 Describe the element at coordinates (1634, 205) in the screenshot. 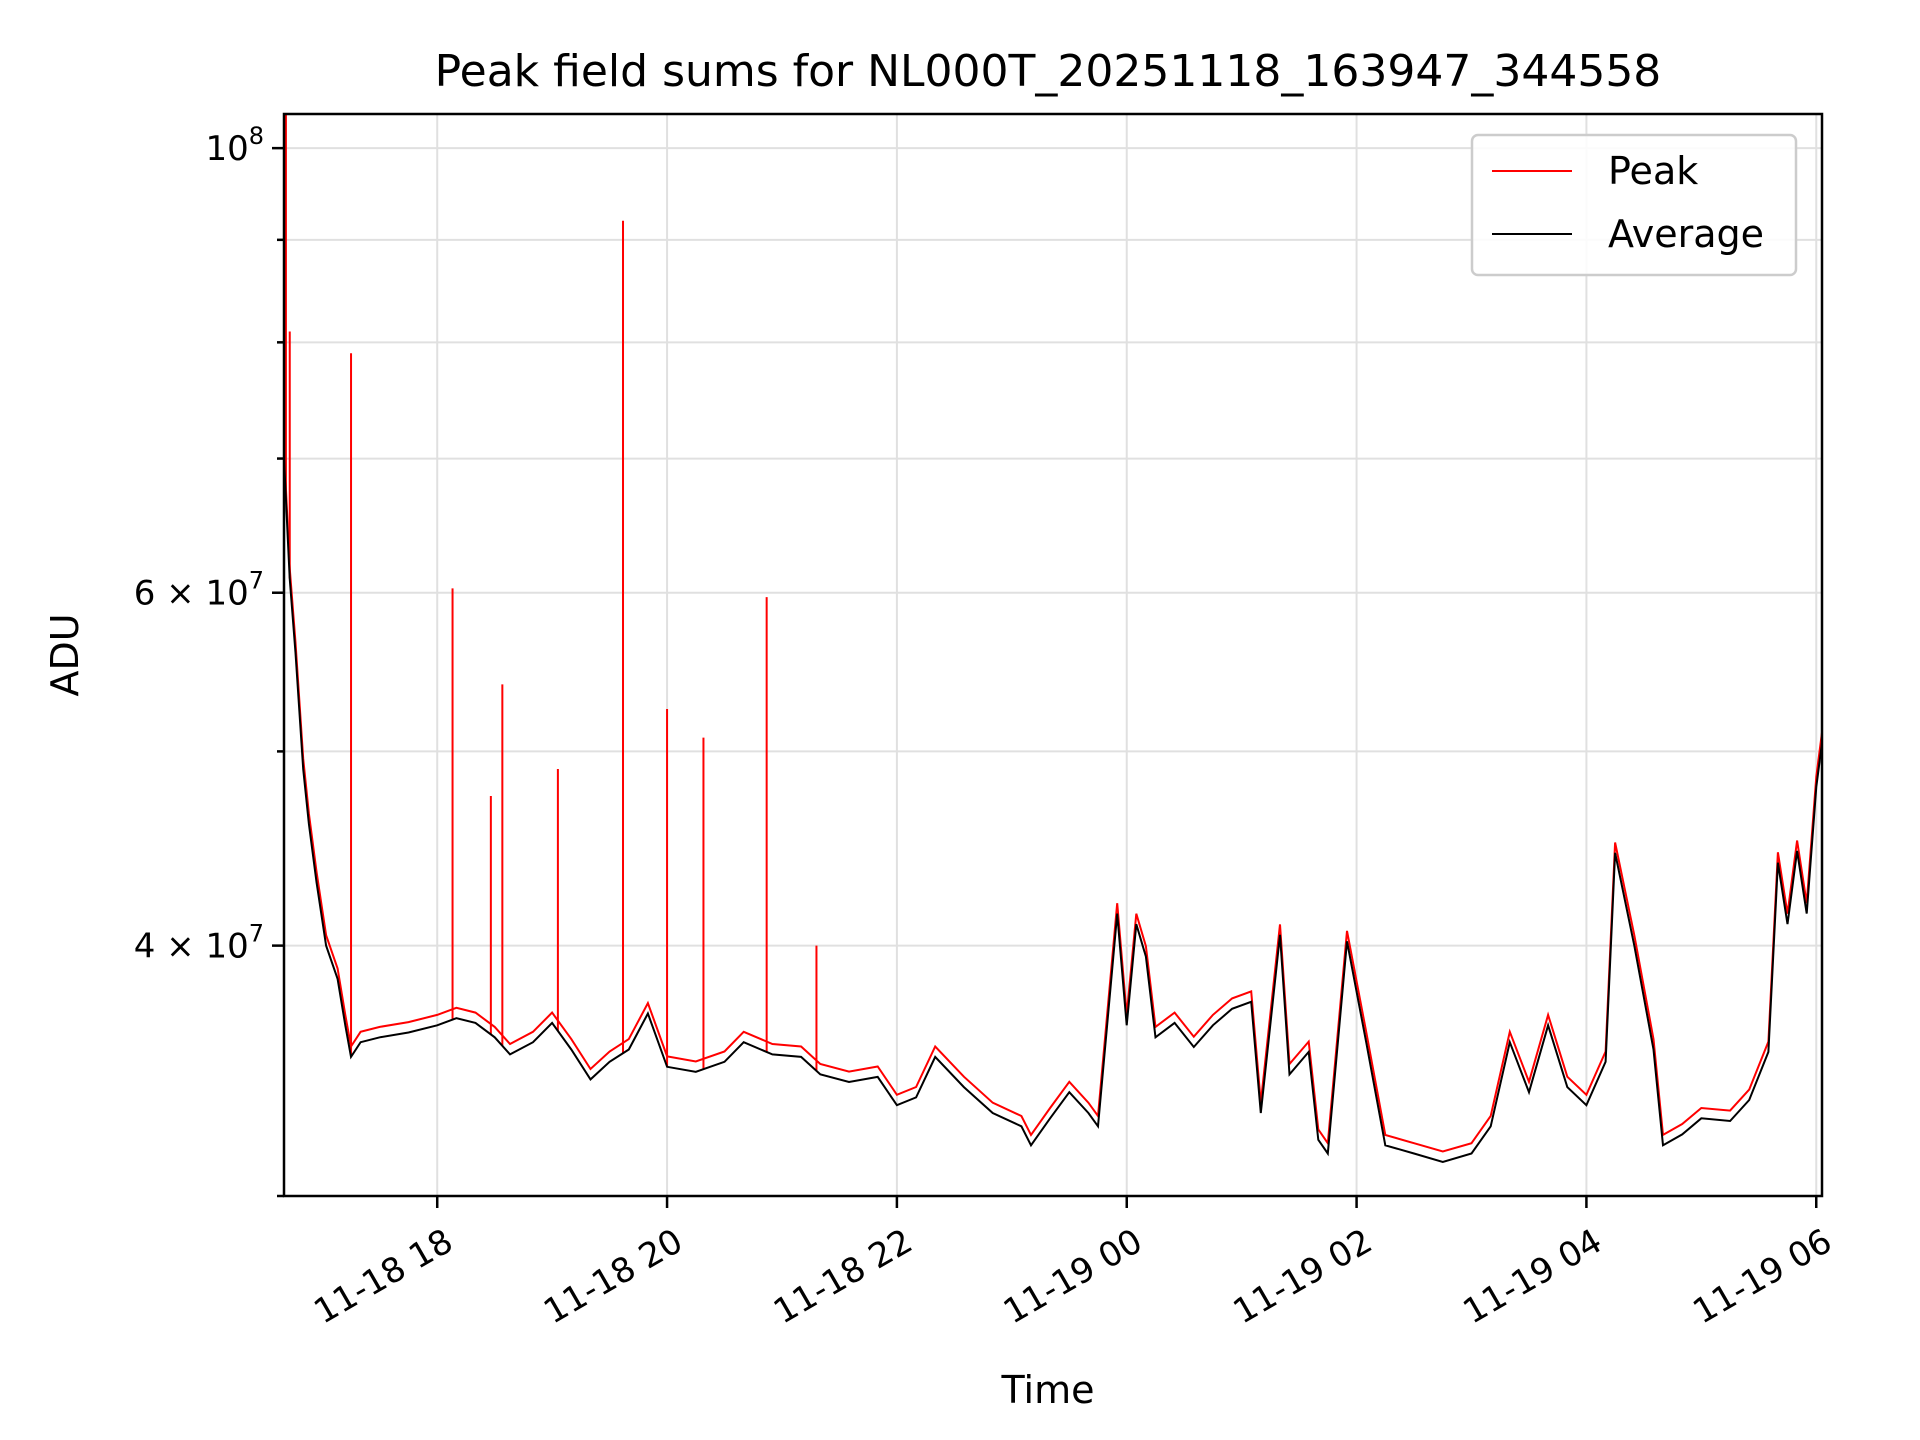

I see `legend: Peak Average` at that location.